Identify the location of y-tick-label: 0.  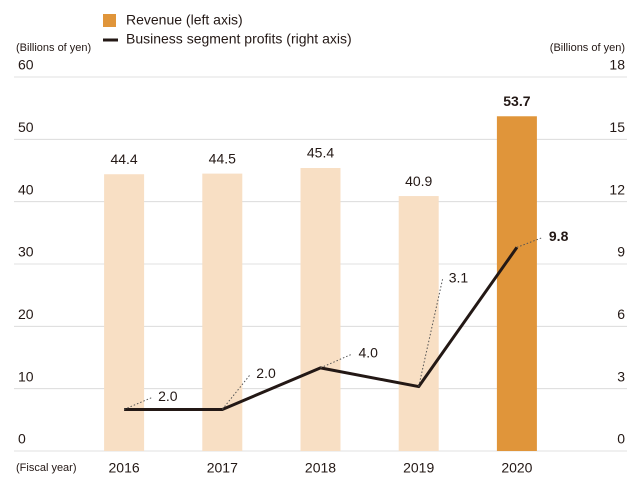
(22, 439).